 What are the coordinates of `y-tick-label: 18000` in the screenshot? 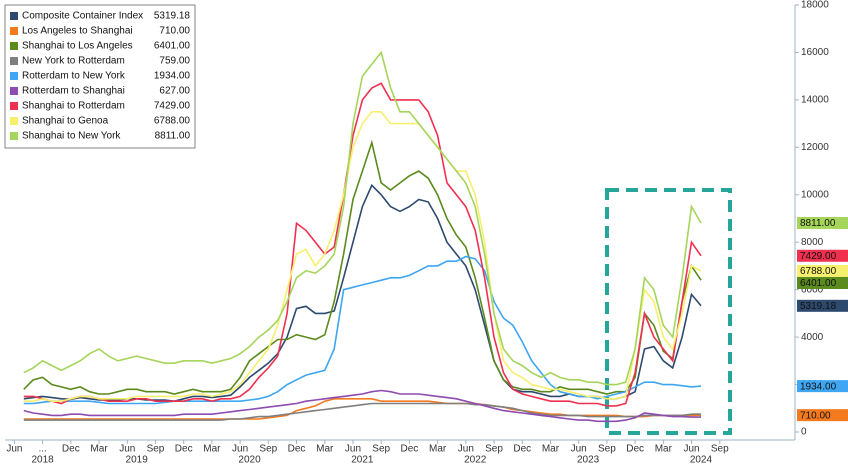 It's located at (815, 5).